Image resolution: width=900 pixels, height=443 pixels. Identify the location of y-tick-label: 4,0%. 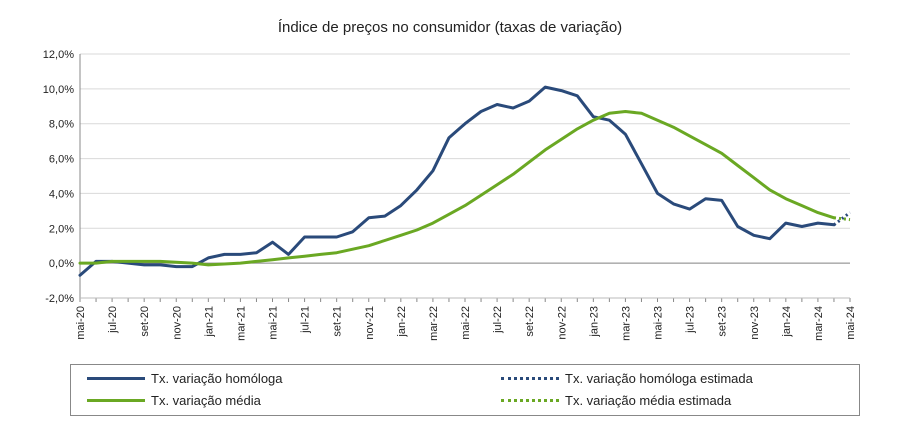
(61, 194).